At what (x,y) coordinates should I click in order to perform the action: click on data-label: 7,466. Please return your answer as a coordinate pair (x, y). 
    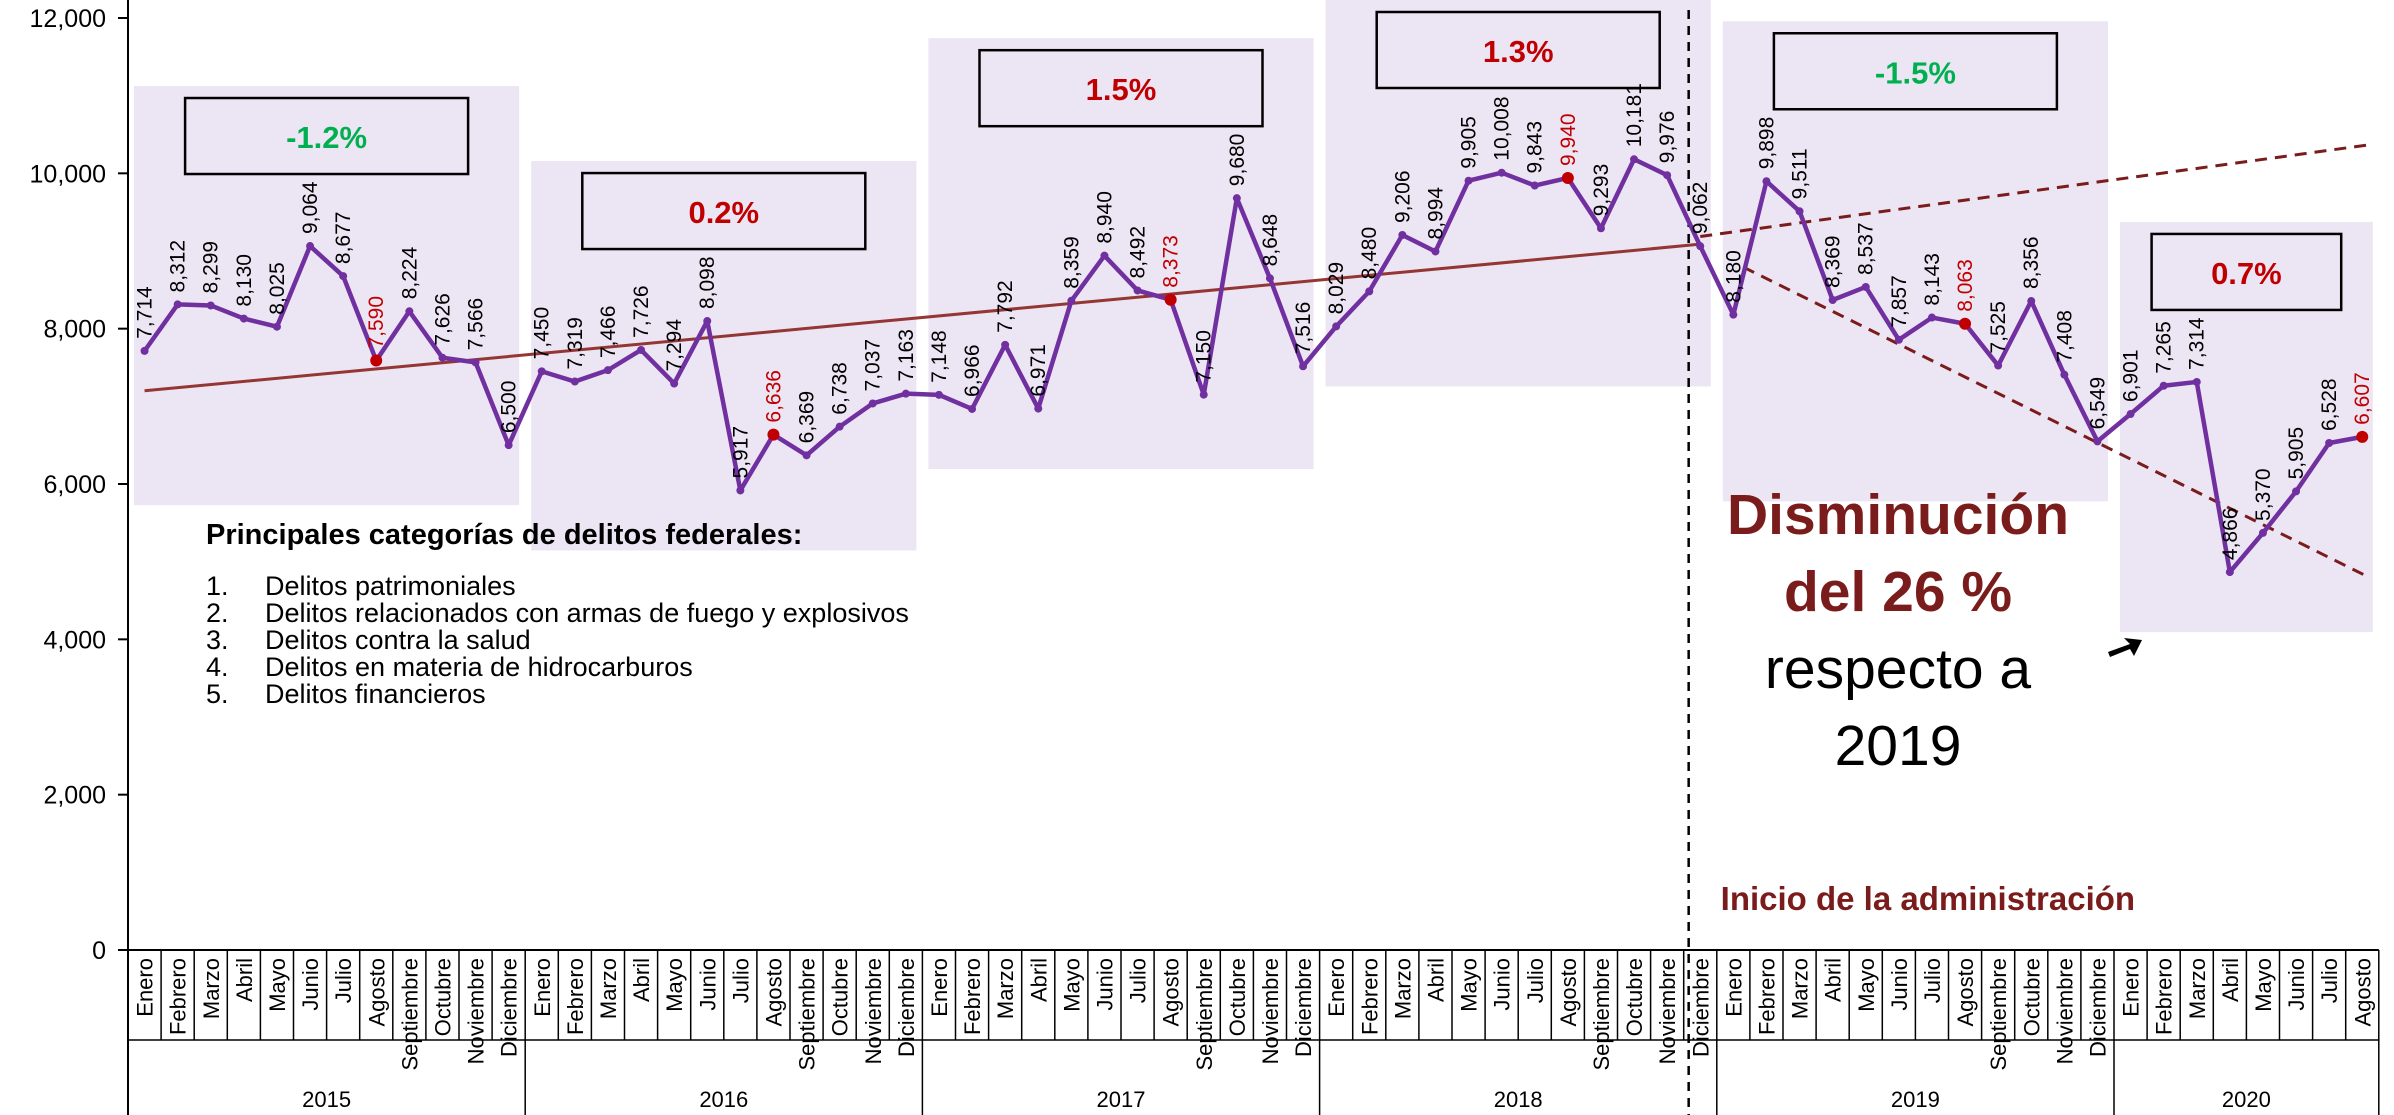
    Looking at the image, I should click on (608, 332).